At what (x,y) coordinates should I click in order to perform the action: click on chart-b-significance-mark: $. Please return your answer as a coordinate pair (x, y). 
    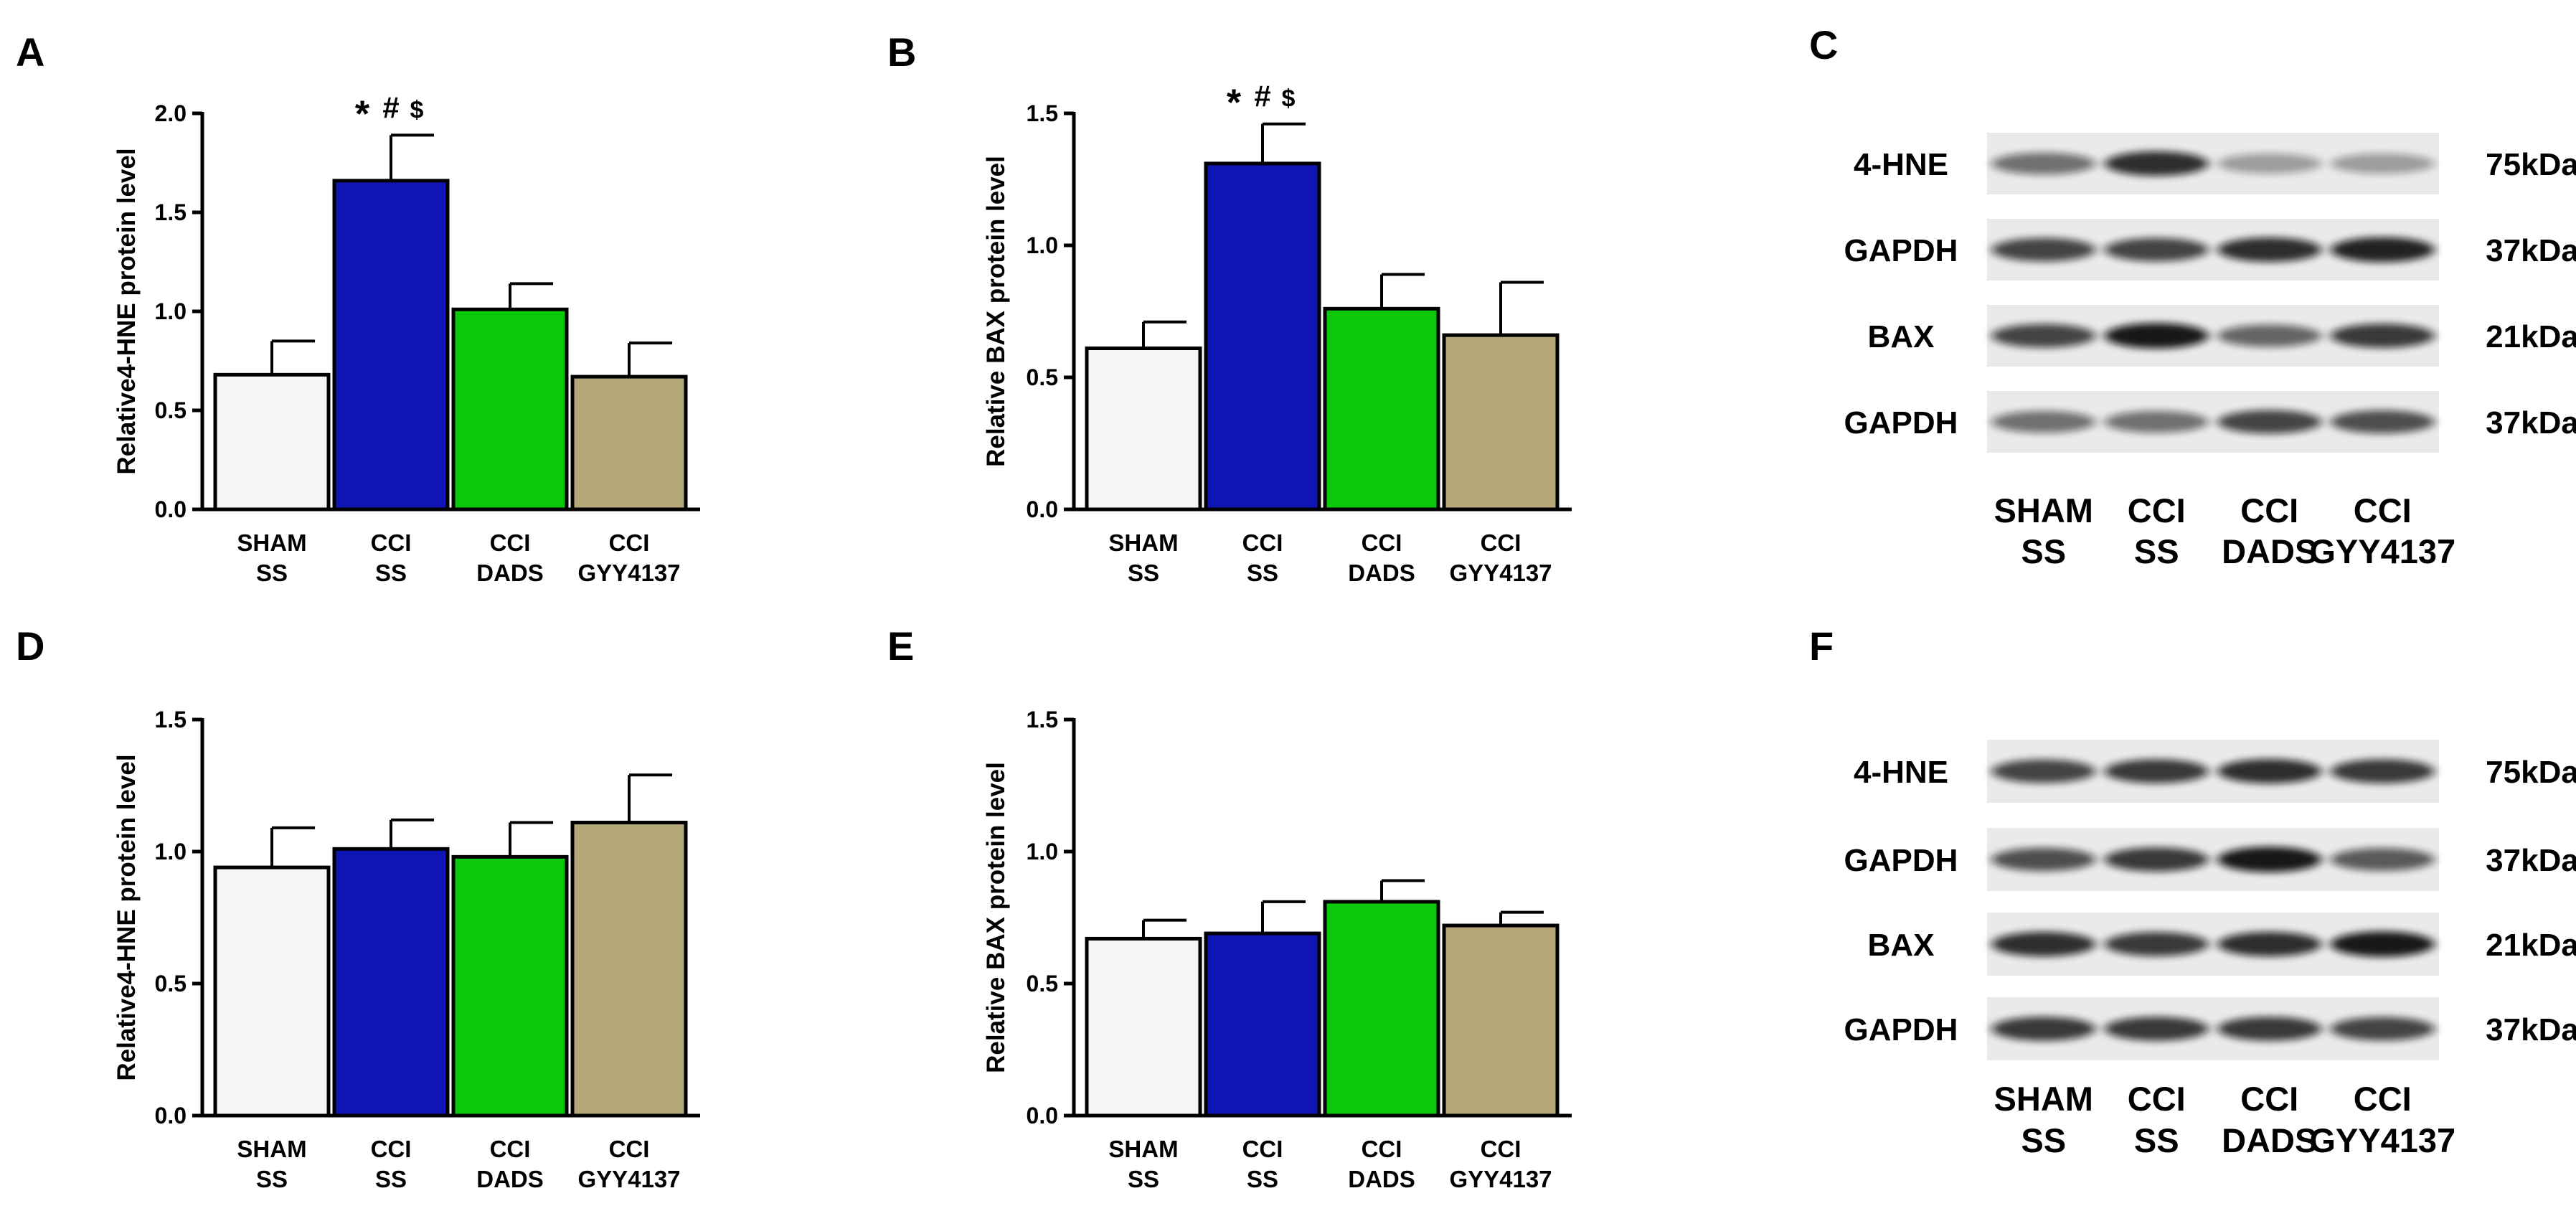
    Looking at the image, I should click on (1289, 99).